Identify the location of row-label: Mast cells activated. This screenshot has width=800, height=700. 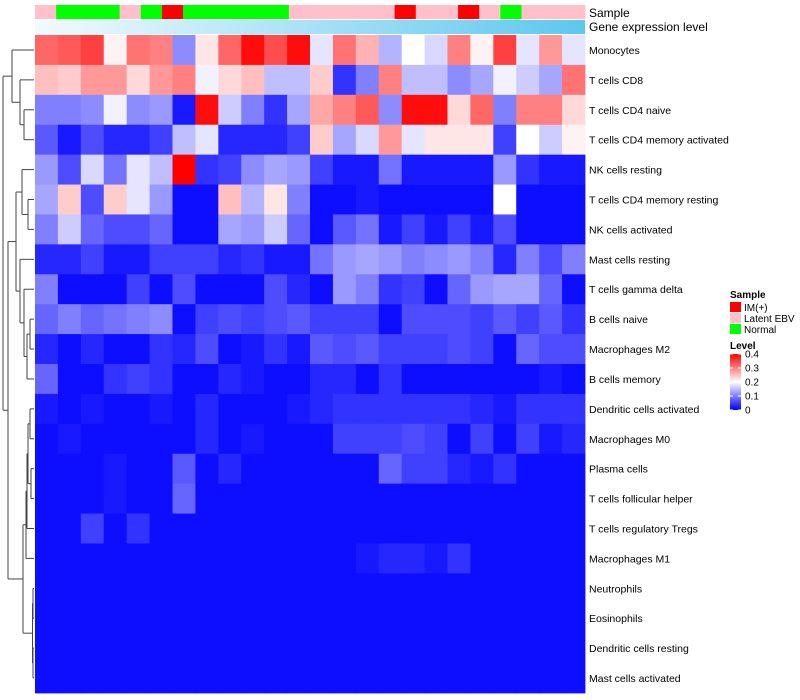
(635, 679).